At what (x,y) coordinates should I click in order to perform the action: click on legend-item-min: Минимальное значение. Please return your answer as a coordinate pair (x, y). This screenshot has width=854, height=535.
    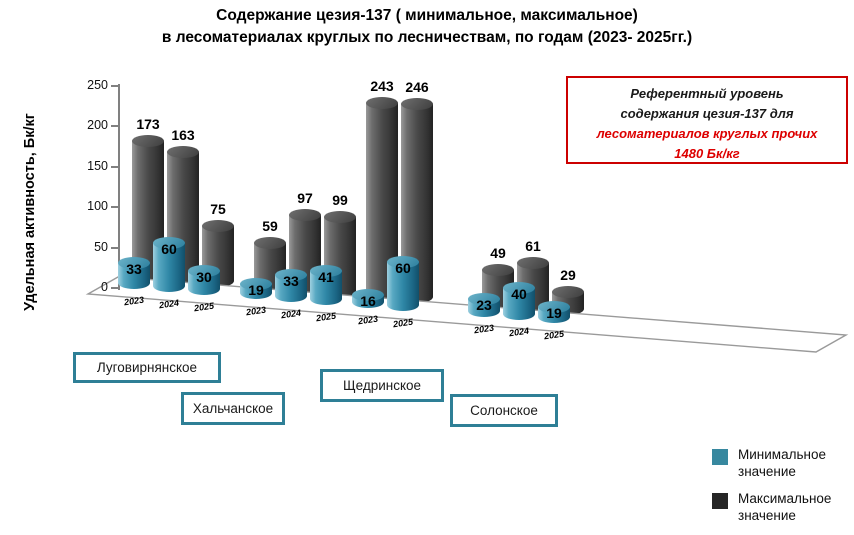
    Looking at the image, I should click on (771, 463).